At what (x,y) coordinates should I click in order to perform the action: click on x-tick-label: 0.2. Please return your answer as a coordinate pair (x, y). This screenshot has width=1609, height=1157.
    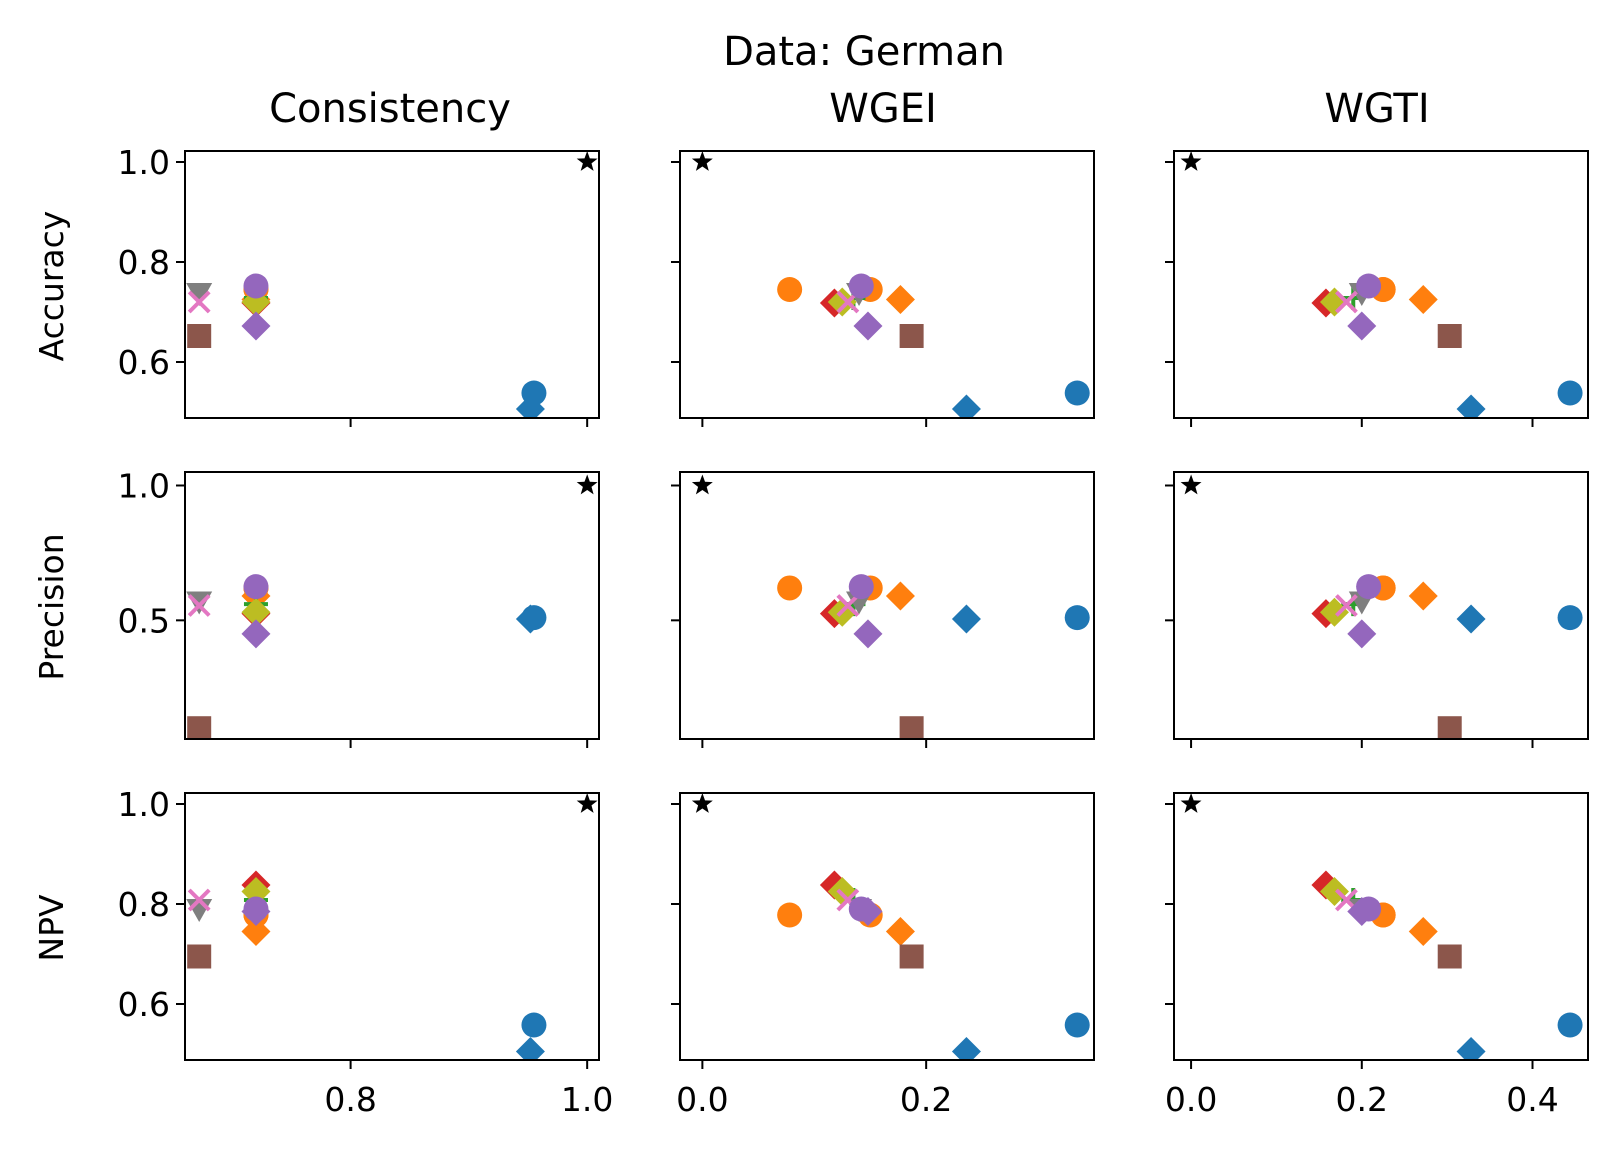
    Looking at the image, I should click on (1362, 1099).